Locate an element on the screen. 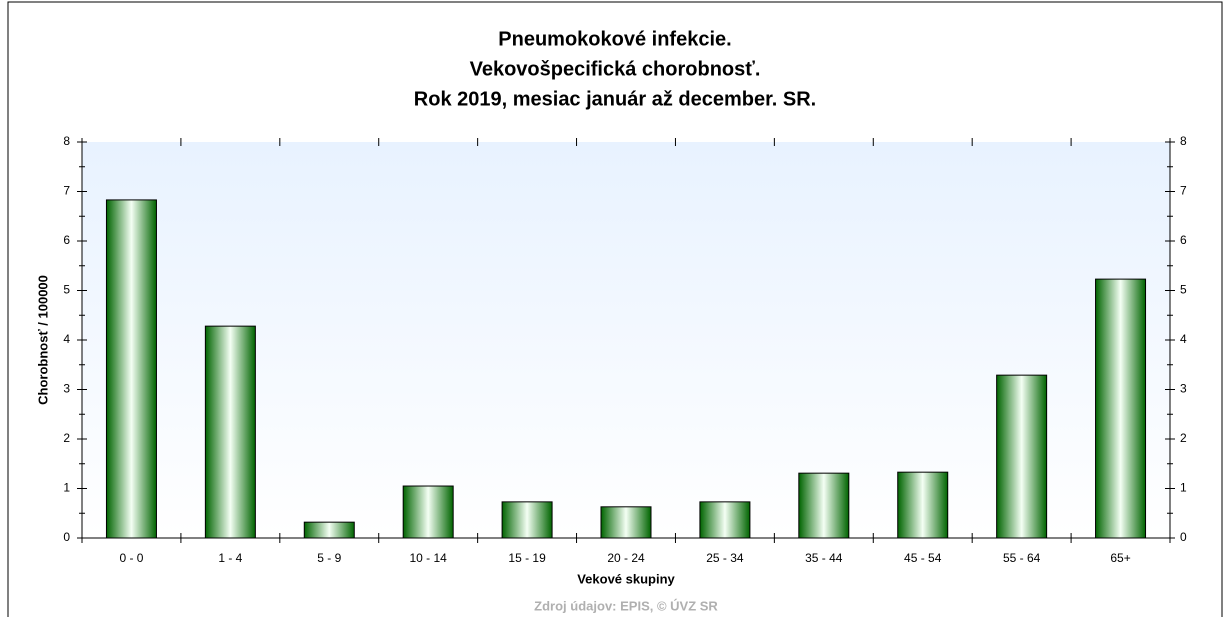 The height and width of the screenshot is (617, 1231). title-line: Rok 2019, mesiac január až december. SR. is located at coordinates (615, 99).